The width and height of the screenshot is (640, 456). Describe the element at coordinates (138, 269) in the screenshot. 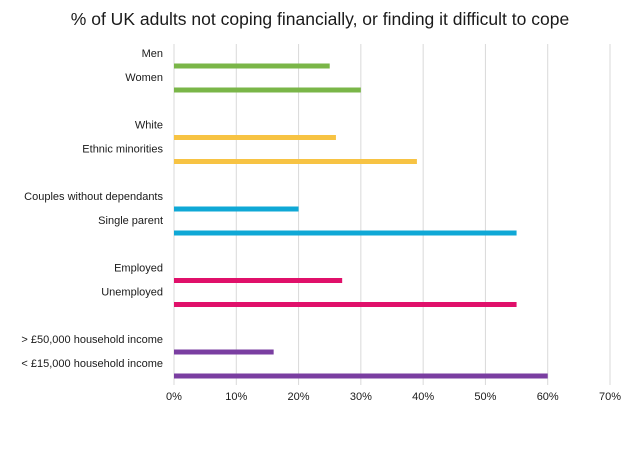

I see `category-label: Employed` at that location.